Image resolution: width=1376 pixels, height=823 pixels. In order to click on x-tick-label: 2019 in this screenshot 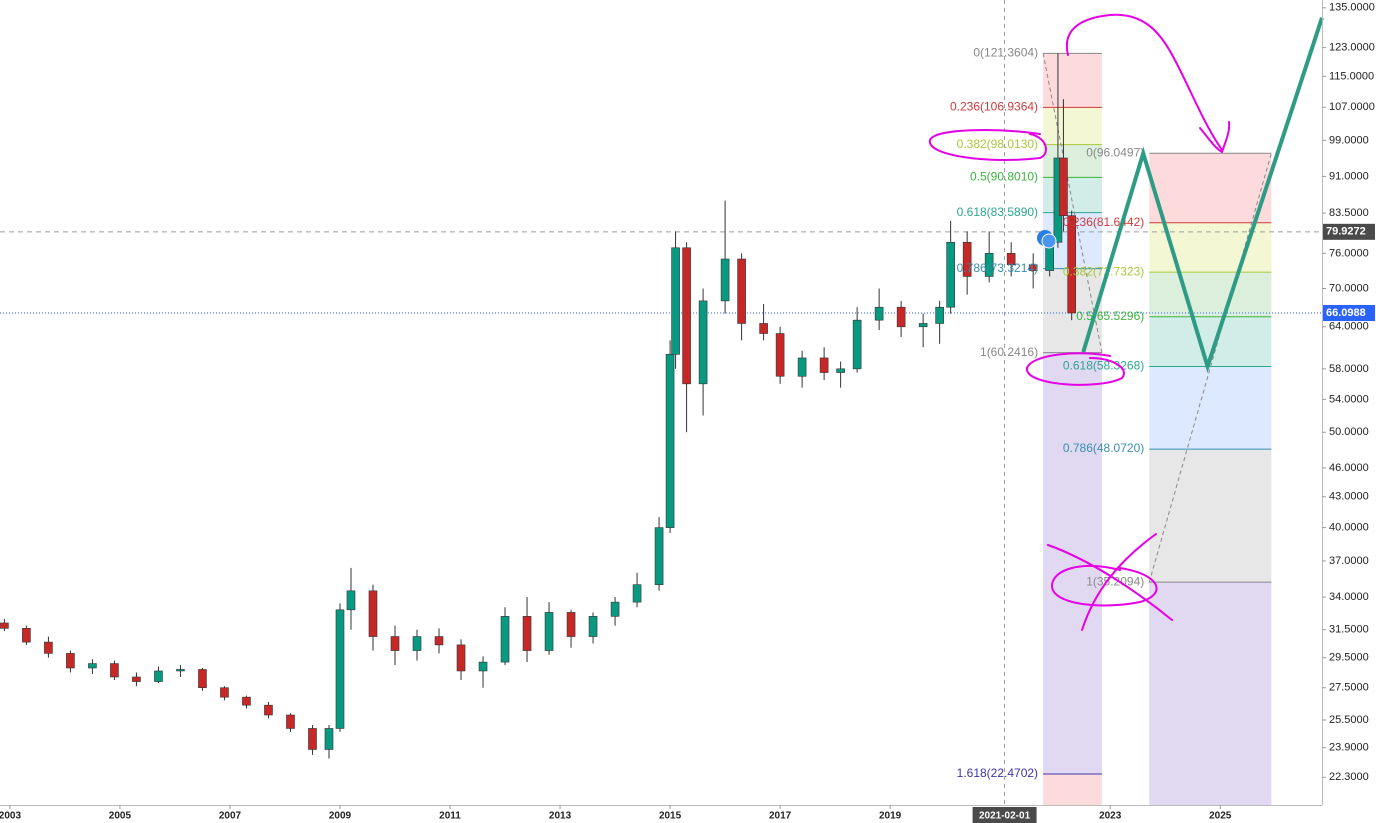, I will do `click(890, 816)`.